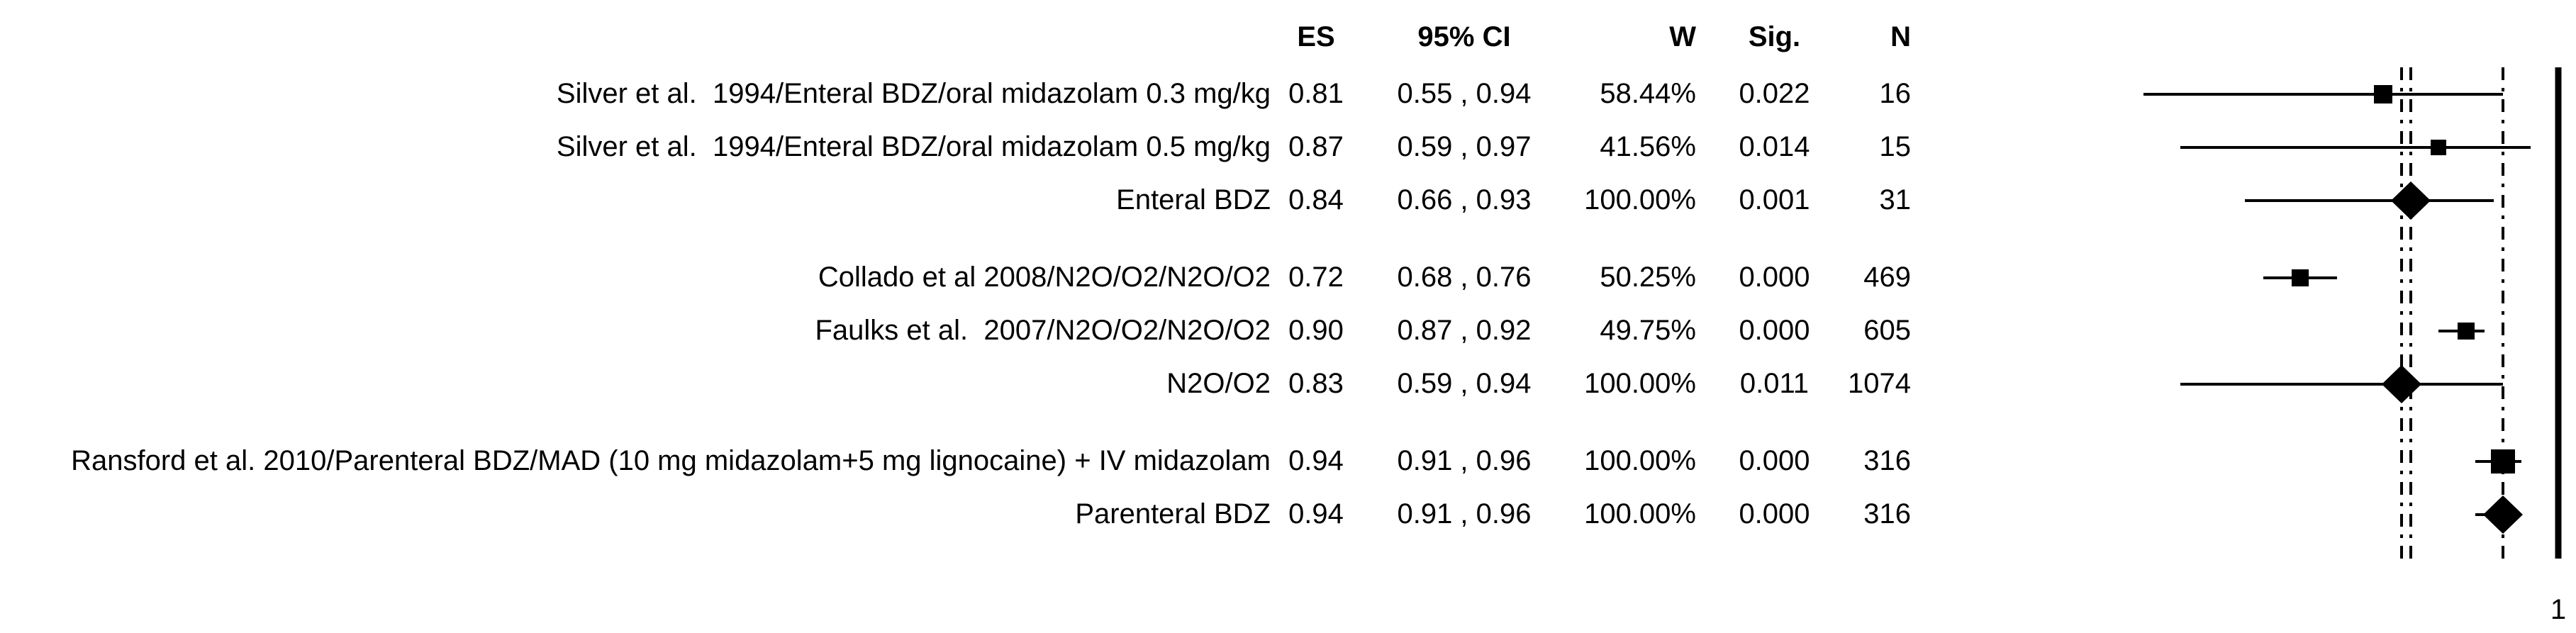  What do you see at coordinates (1316, 146) in the screenshot?
I see `row-es: 0.87` at bounding box center [1316, 146].